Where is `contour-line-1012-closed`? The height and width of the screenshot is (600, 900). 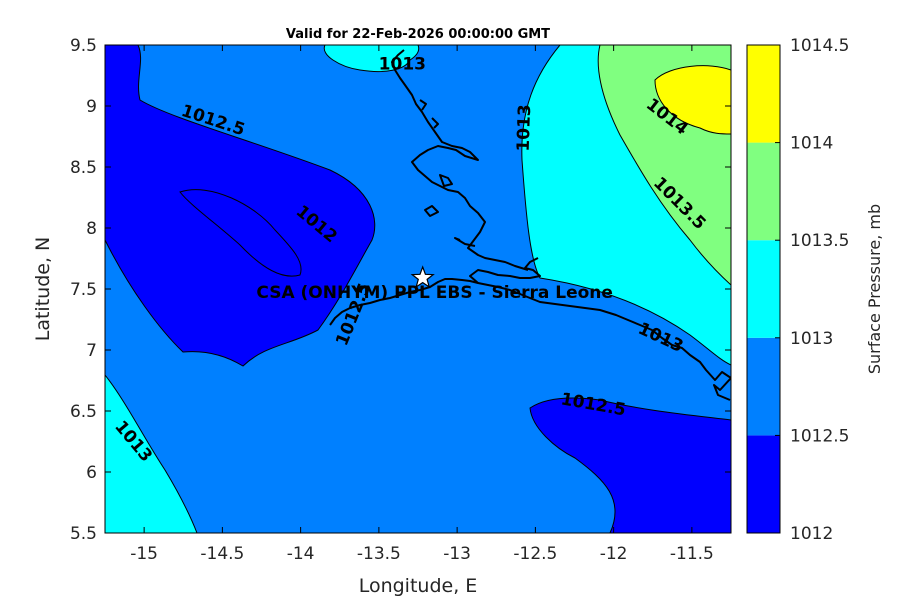 contour-line-1012-closed is located at coordinates (240, 233).